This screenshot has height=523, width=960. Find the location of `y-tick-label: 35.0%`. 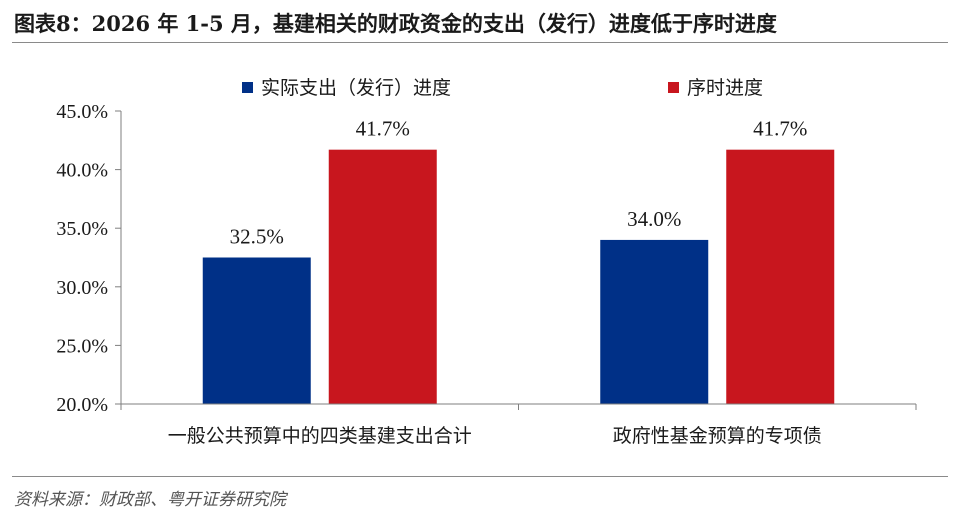

y-tick-label: 35.0% is located at coordinates (82, 229).